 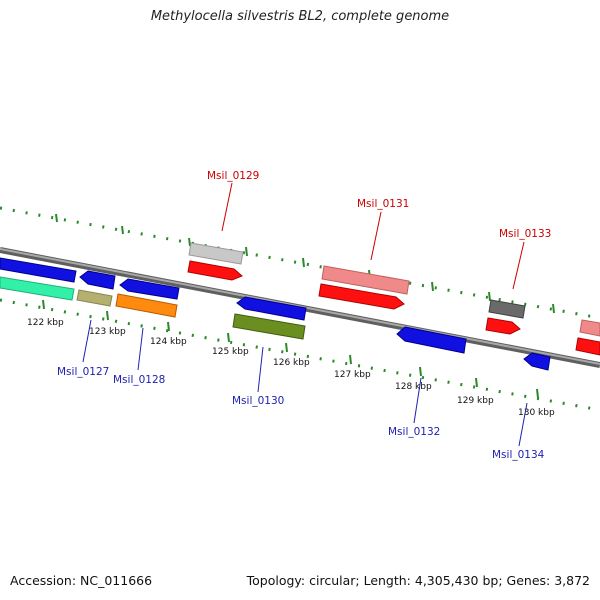 What do you see at coordinates (431, 340) in the screenshot?
I see `feature-msil-0132-gene` at bounding box center [431, 340].